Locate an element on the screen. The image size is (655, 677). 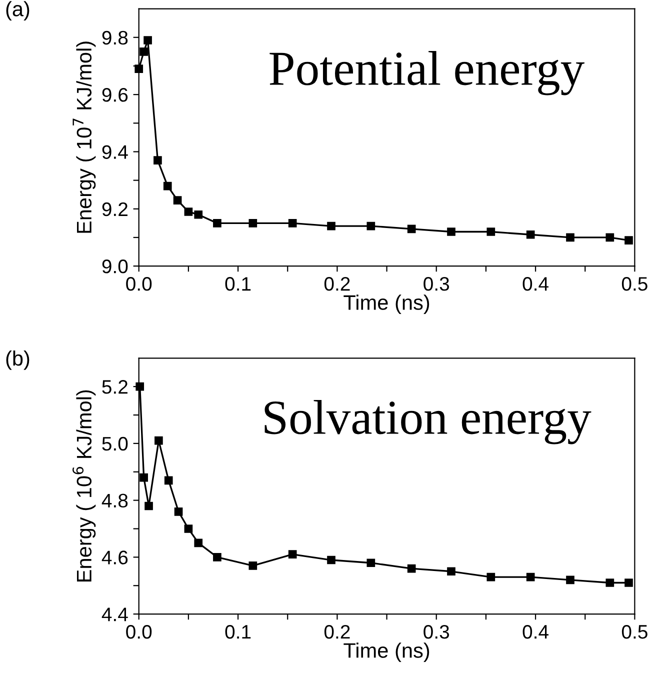
y-tick-label: 5.2 is located at coordinates (115, 387).